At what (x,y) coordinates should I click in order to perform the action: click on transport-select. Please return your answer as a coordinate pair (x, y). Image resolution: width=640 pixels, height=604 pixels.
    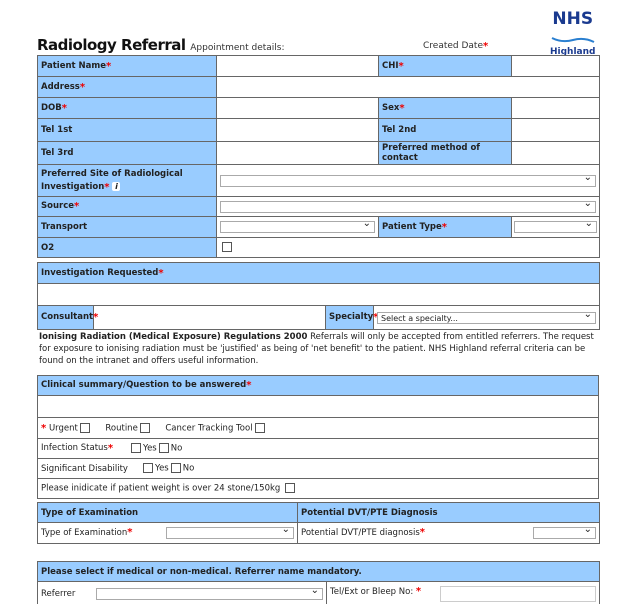
    Looking at the image, I should click on (297, 225).